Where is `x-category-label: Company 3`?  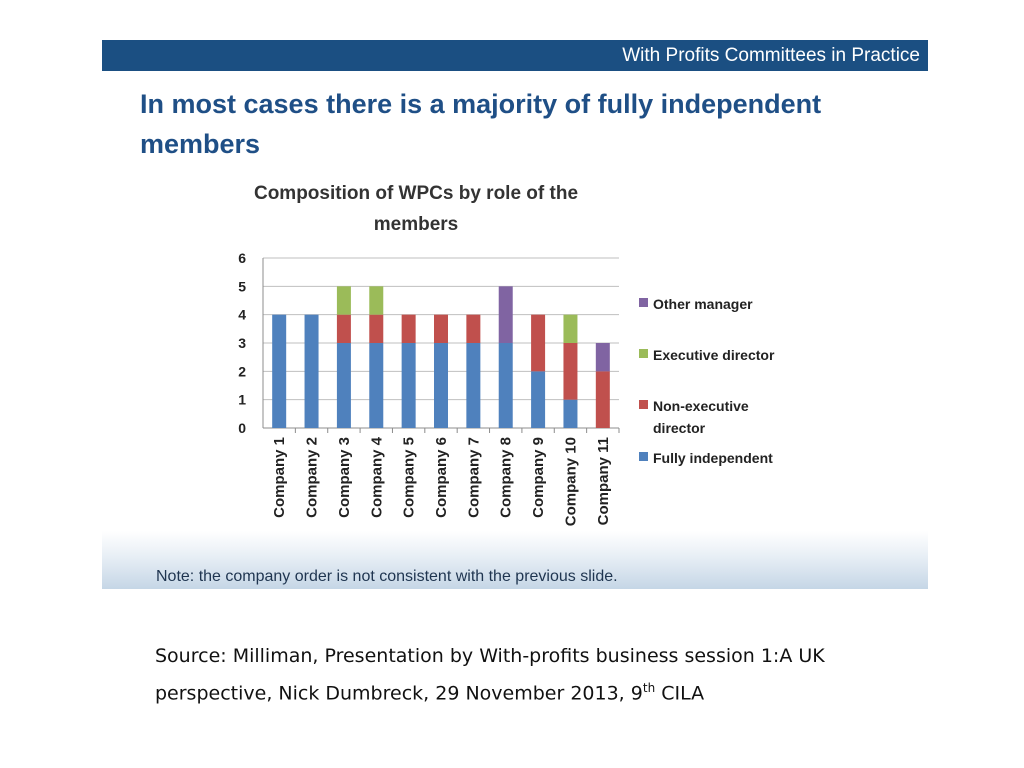
x-category-label: Company 3 is located at coordinates (344, 477).